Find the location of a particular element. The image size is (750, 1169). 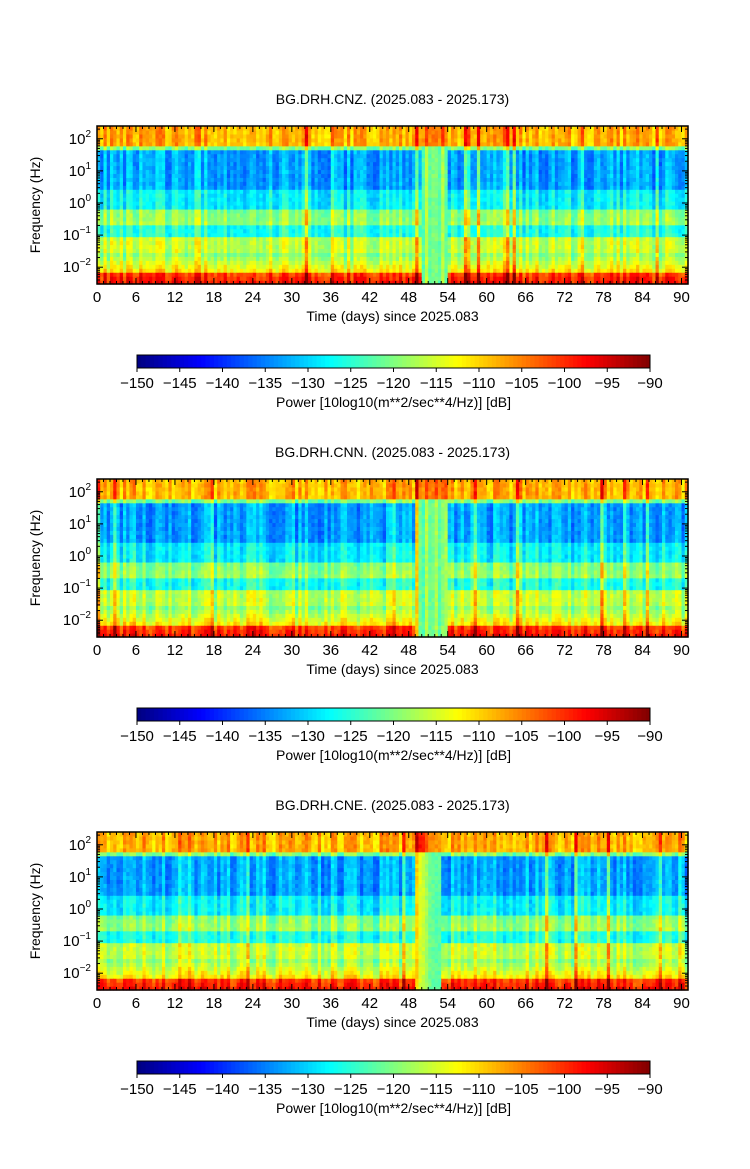

panel-title: BG.DRH.CNE. (2025.083 - 2025.173) is located at coordinates (392, 805).